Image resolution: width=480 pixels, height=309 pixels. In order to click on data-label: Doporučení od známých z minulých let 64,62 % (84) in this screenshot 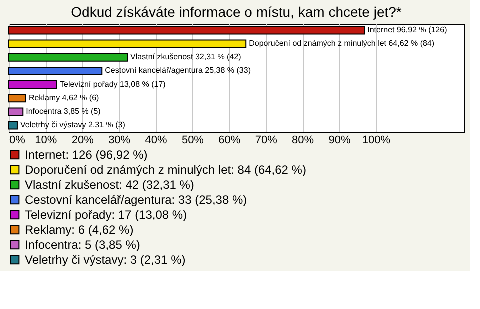, I will do `click(342, 43)`.